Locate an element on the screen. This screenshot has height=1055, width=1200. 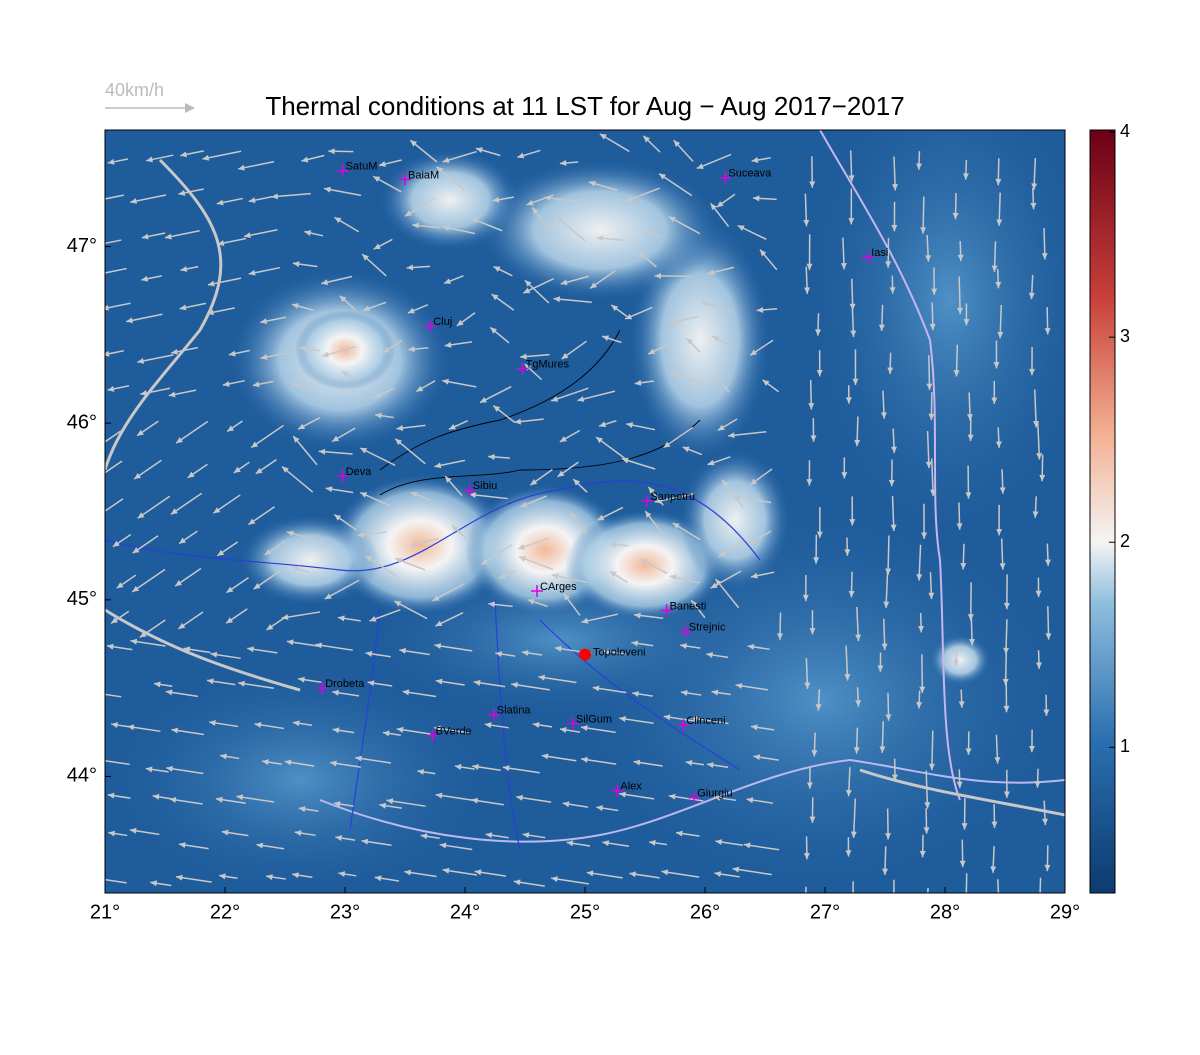
y-tick-label: 46° is located at coordinates (82, 422).